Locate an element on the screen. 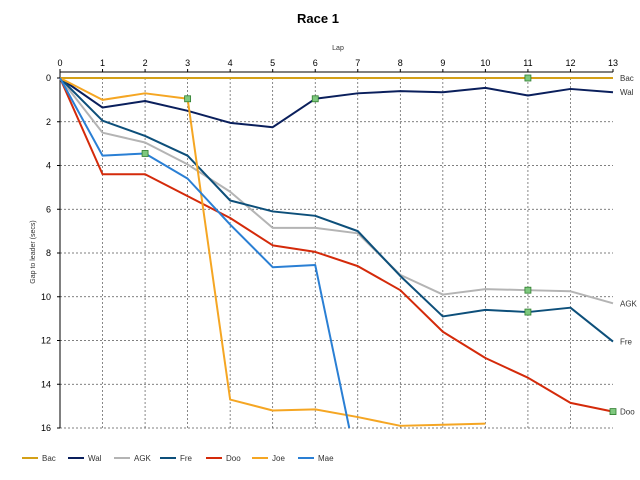 Image resolution: width=640 pixels, height=480 pixels. end-label-bac: Bac is located at coordinates (627, 78).